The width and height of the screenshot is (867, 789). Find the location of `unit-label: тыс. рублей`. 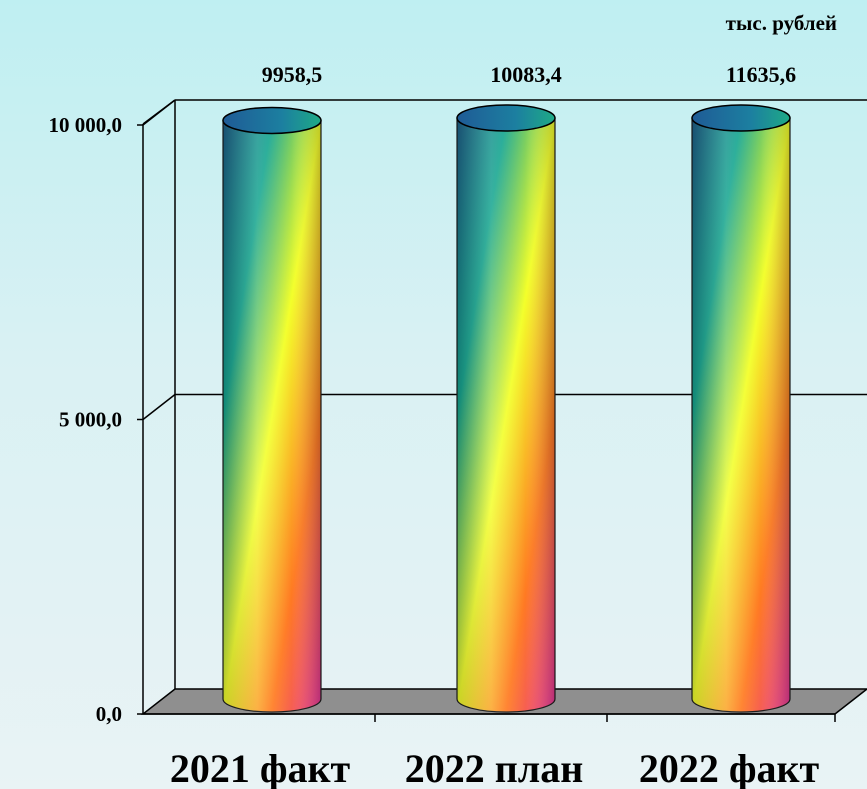

unit-label: тыс. рублей is located at coordinates (781, 23).